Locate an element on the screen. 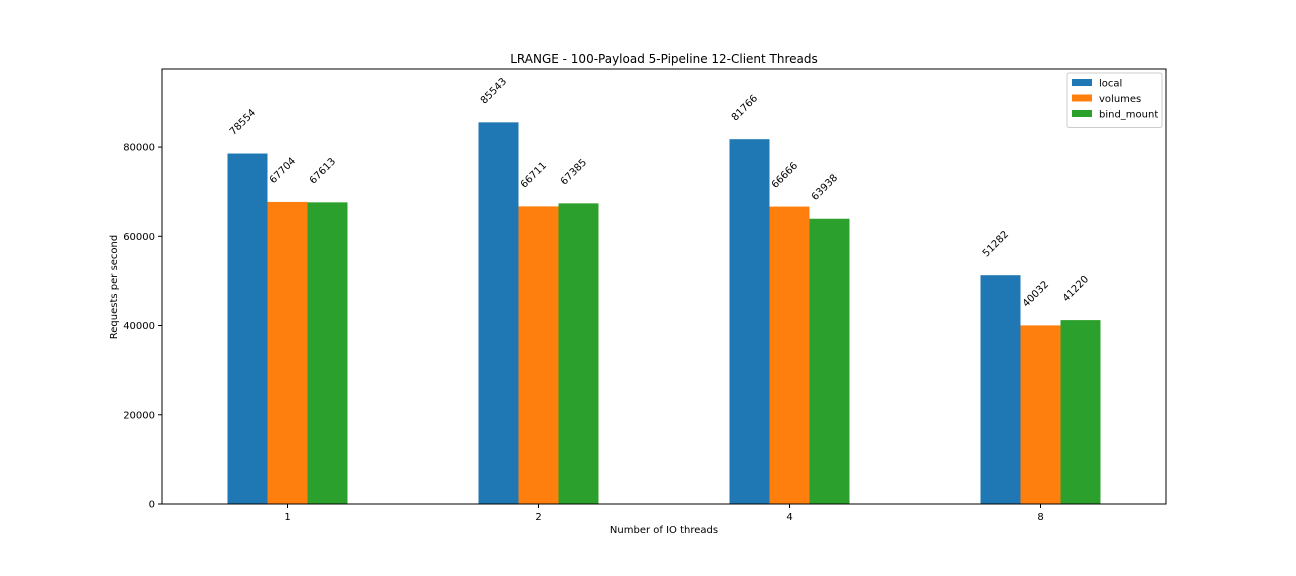 The height and width of the screenshot is (576, 1296). data-label: 51282 is located at coordinates (996, 244).